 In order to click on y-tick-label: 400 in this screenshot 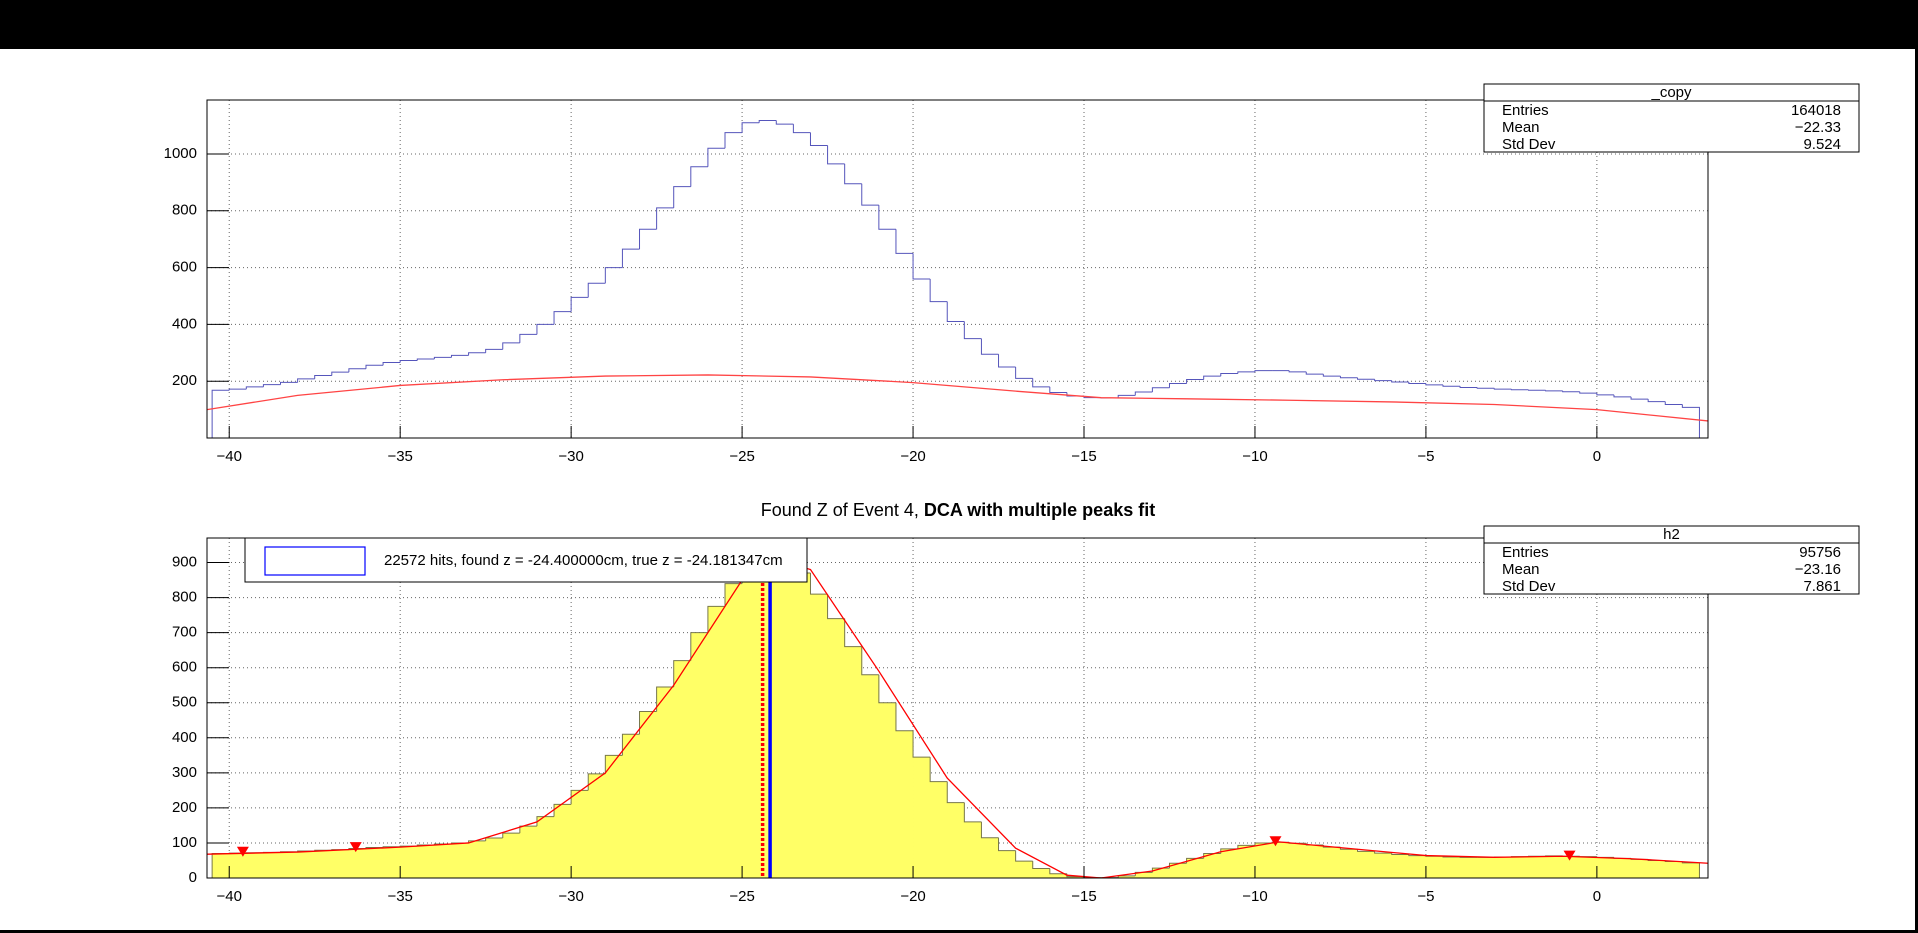, I will do `click(184, 323)`.